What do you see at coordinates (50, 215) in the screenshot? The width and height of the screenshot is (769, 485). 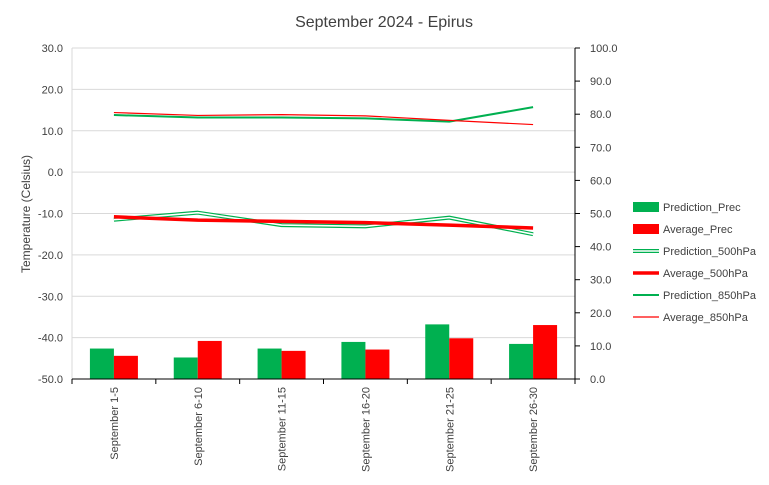 I see `y-tick-label: -10.0` at bounding box center [50, 215].